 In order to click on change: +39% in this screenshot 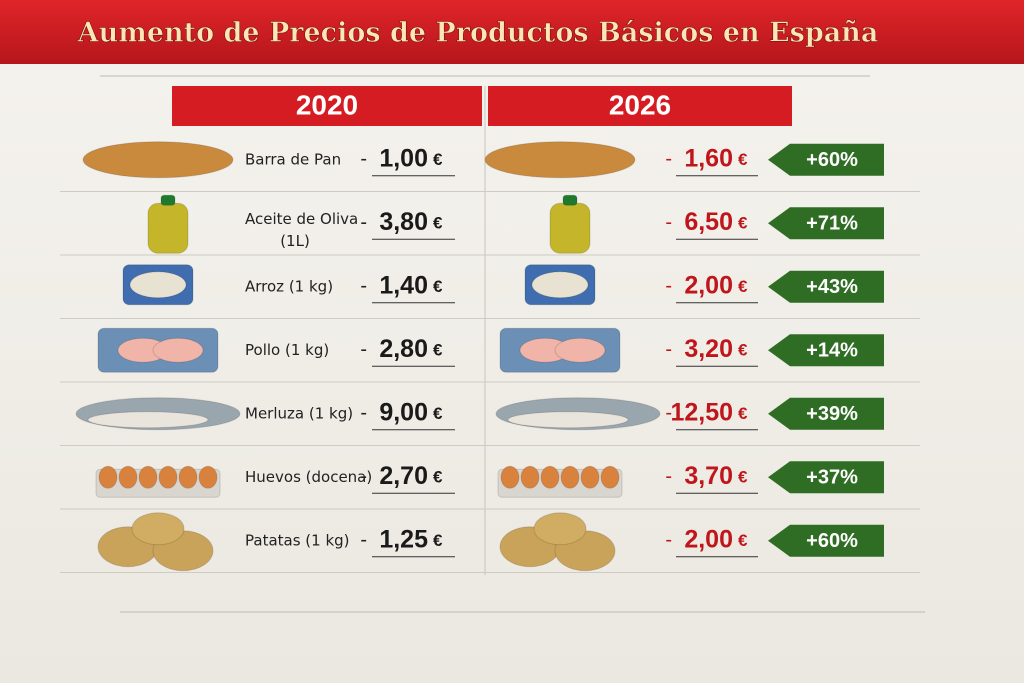, I will do `click(832, 414)`.